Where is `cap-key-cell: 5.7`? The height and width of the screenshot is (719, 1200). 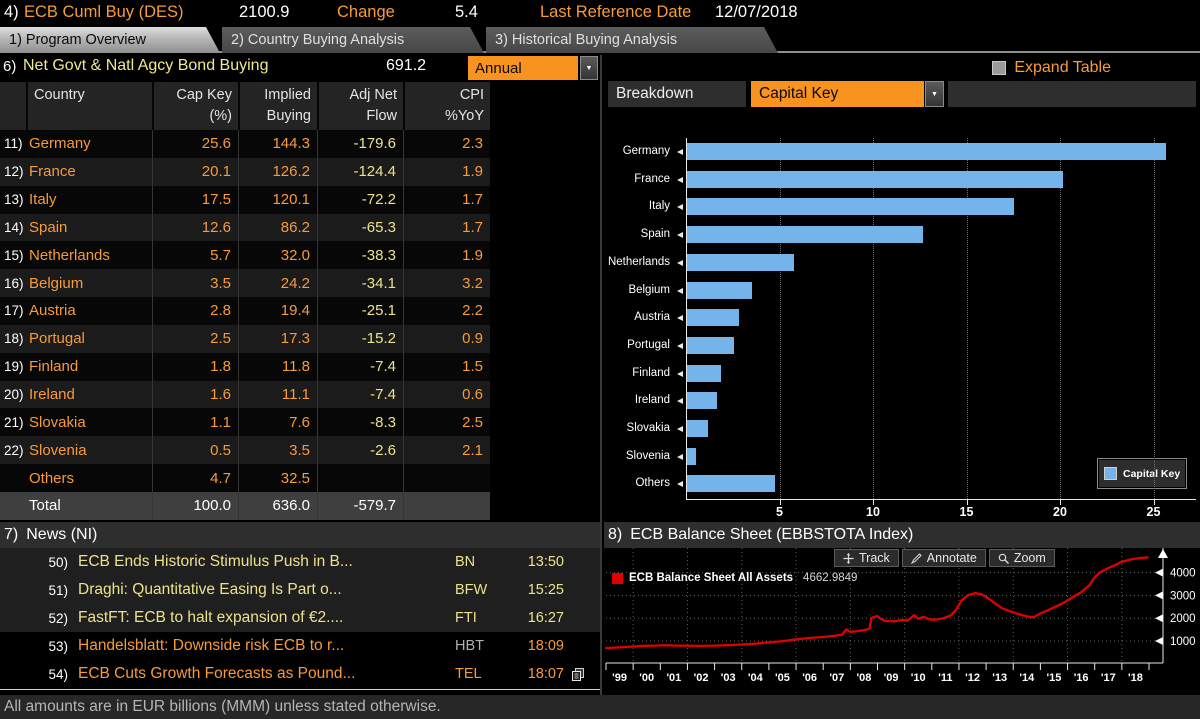
cap-key-cell: 5.7 is located at coordinates (195, 255).